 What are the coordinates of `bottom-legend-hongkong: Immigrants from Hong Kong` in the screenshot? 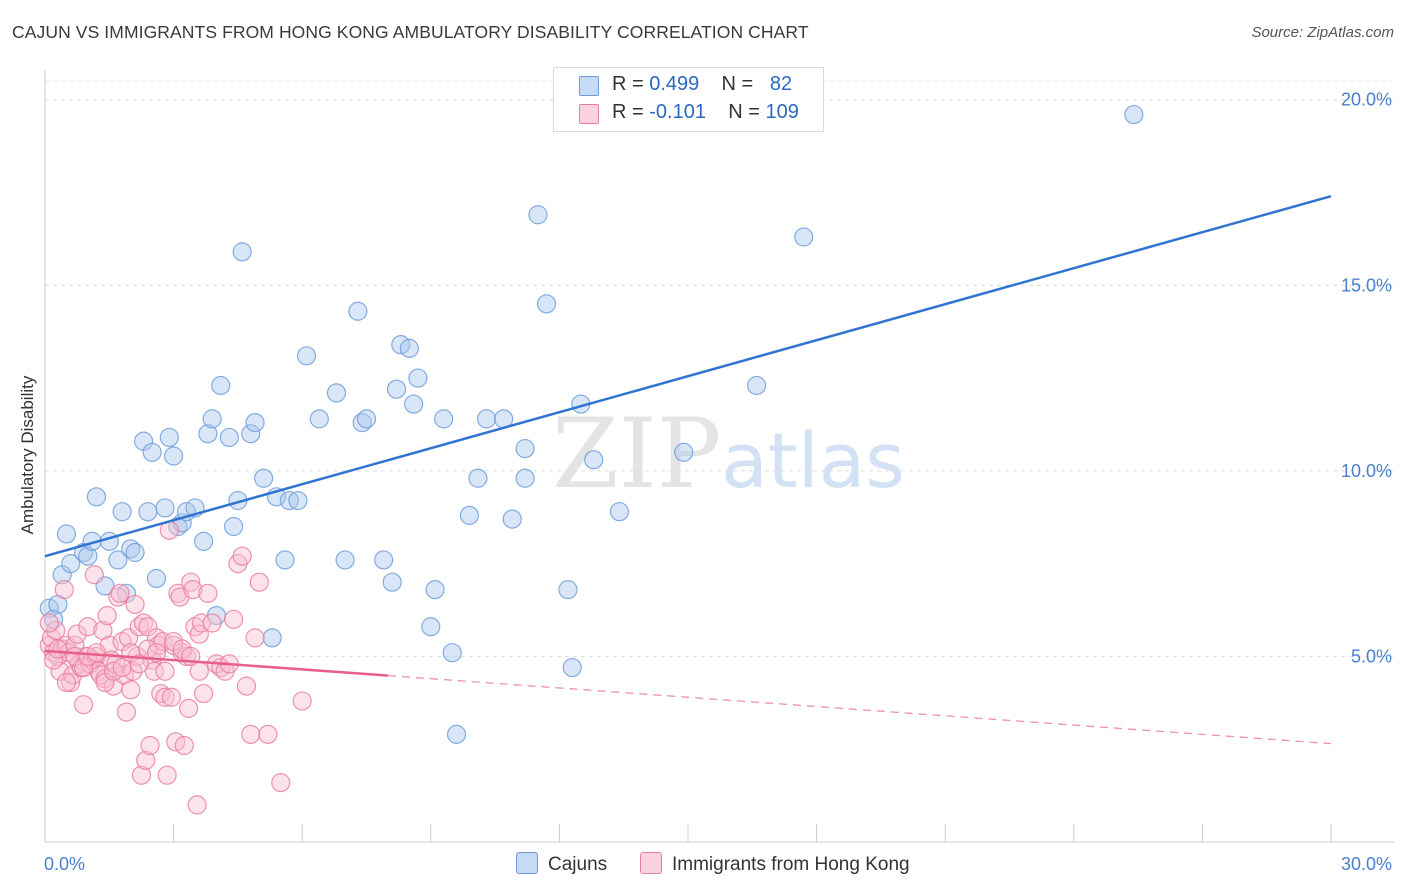 It's located at (775, 864).